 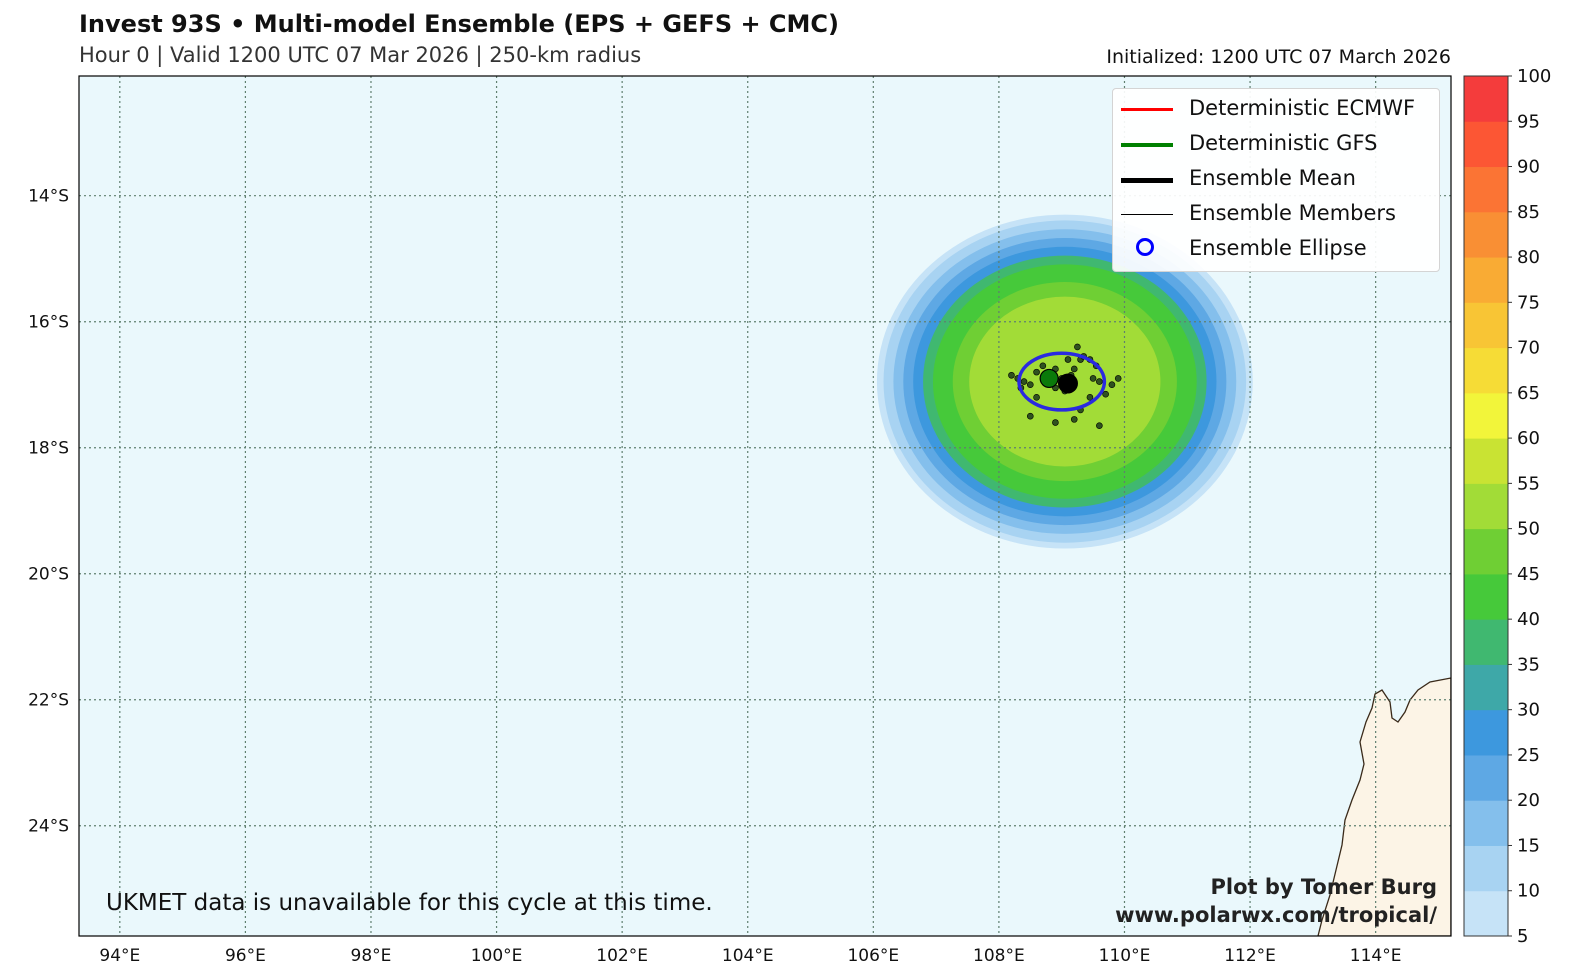 What do you see at coordinates (1272, 178) in the screenshot?
I see `legend-label: Ensemble Mean` at bounding box center [1272, 178].